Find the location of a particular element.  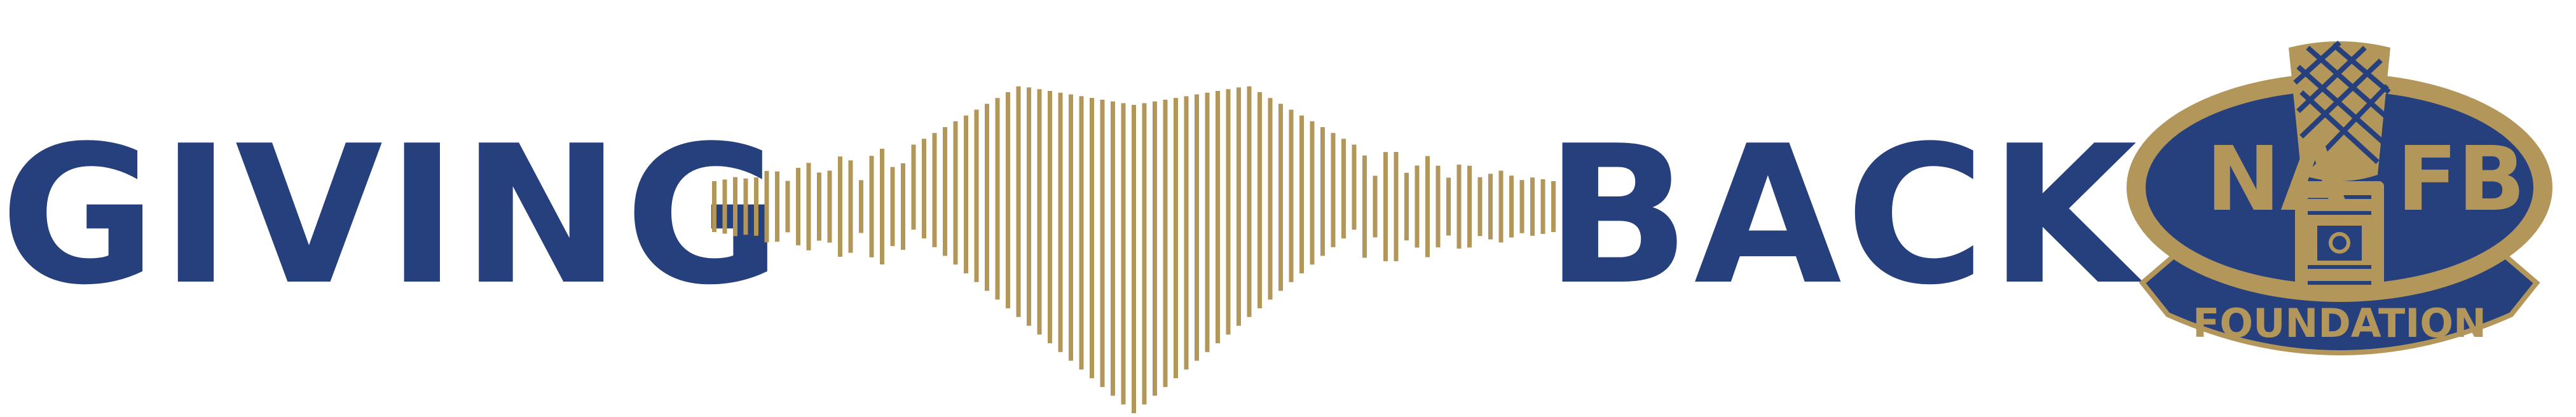

logo-left-letters: NA is located at coordinates (2278, 179).